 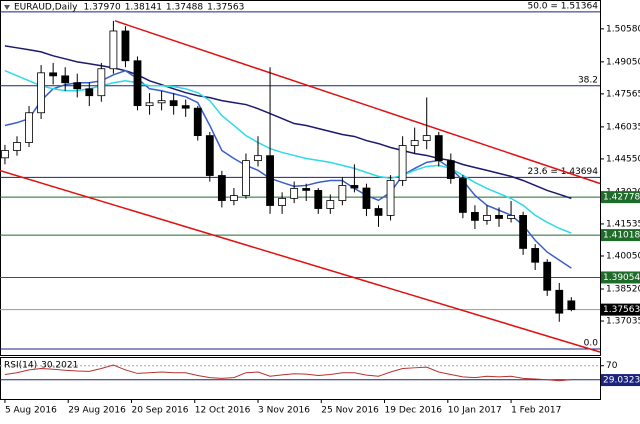 I want to click on price-box, so click(x=620, y=309).